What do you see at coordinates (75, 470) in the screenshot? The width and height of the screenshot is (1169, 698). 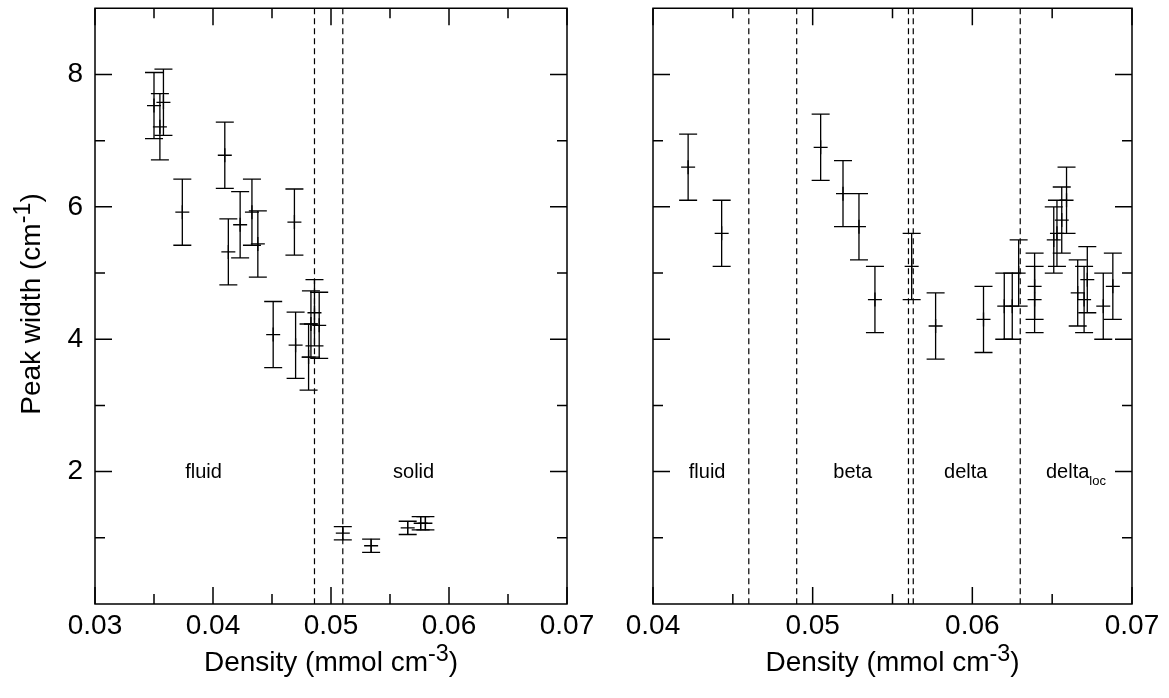 I see `y-tick-label: 2` at bounding box center [75, 470].